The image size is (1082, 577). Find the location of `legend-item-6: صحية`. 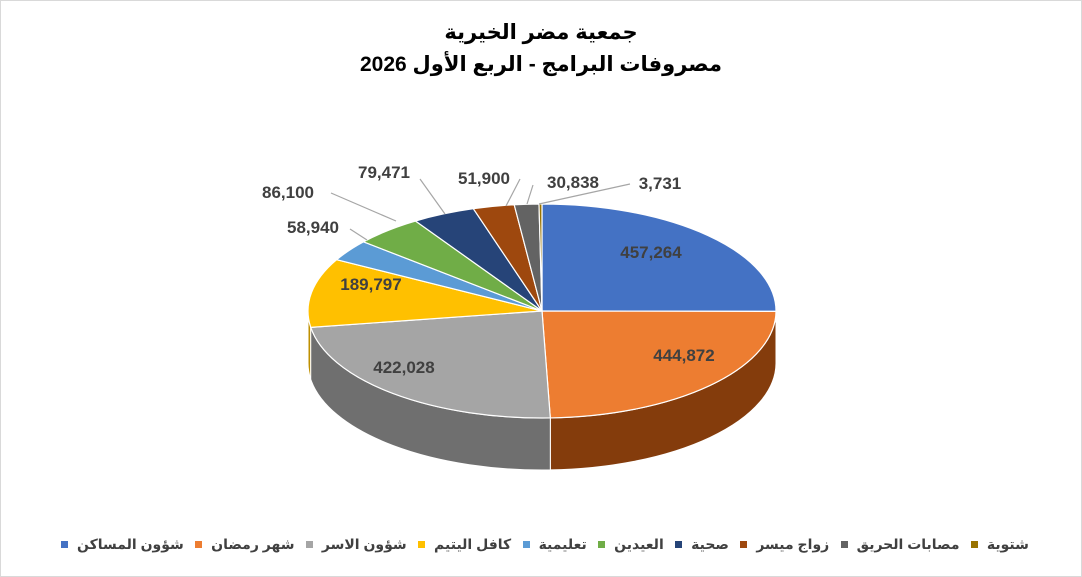

legend-item-6: صحية is located at coordinates (702, 544).